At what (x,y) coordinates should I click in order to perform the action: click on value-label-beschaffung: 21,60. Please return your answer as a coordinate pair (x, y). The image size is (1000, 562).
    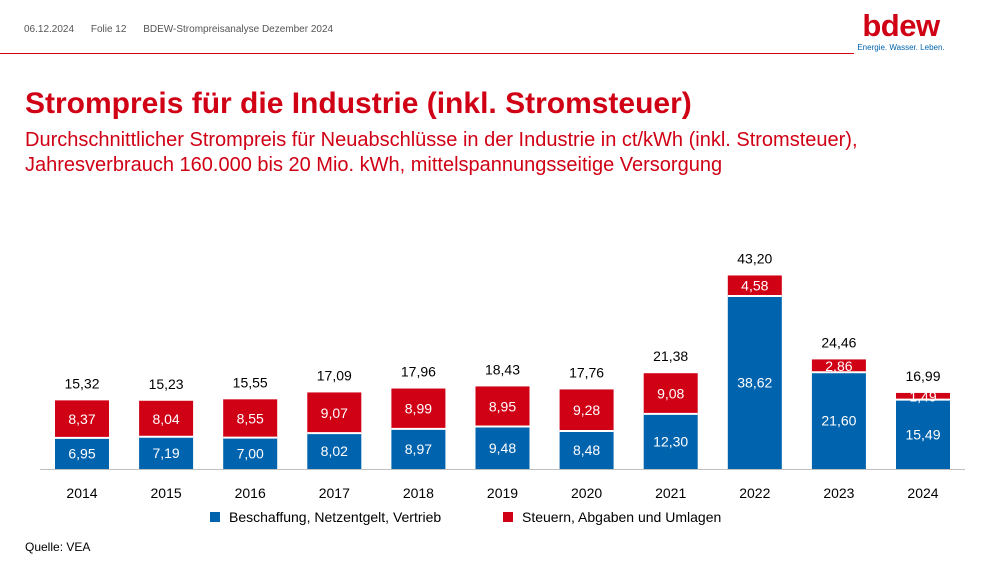
    Looking at the image, I should click on (838, 421).